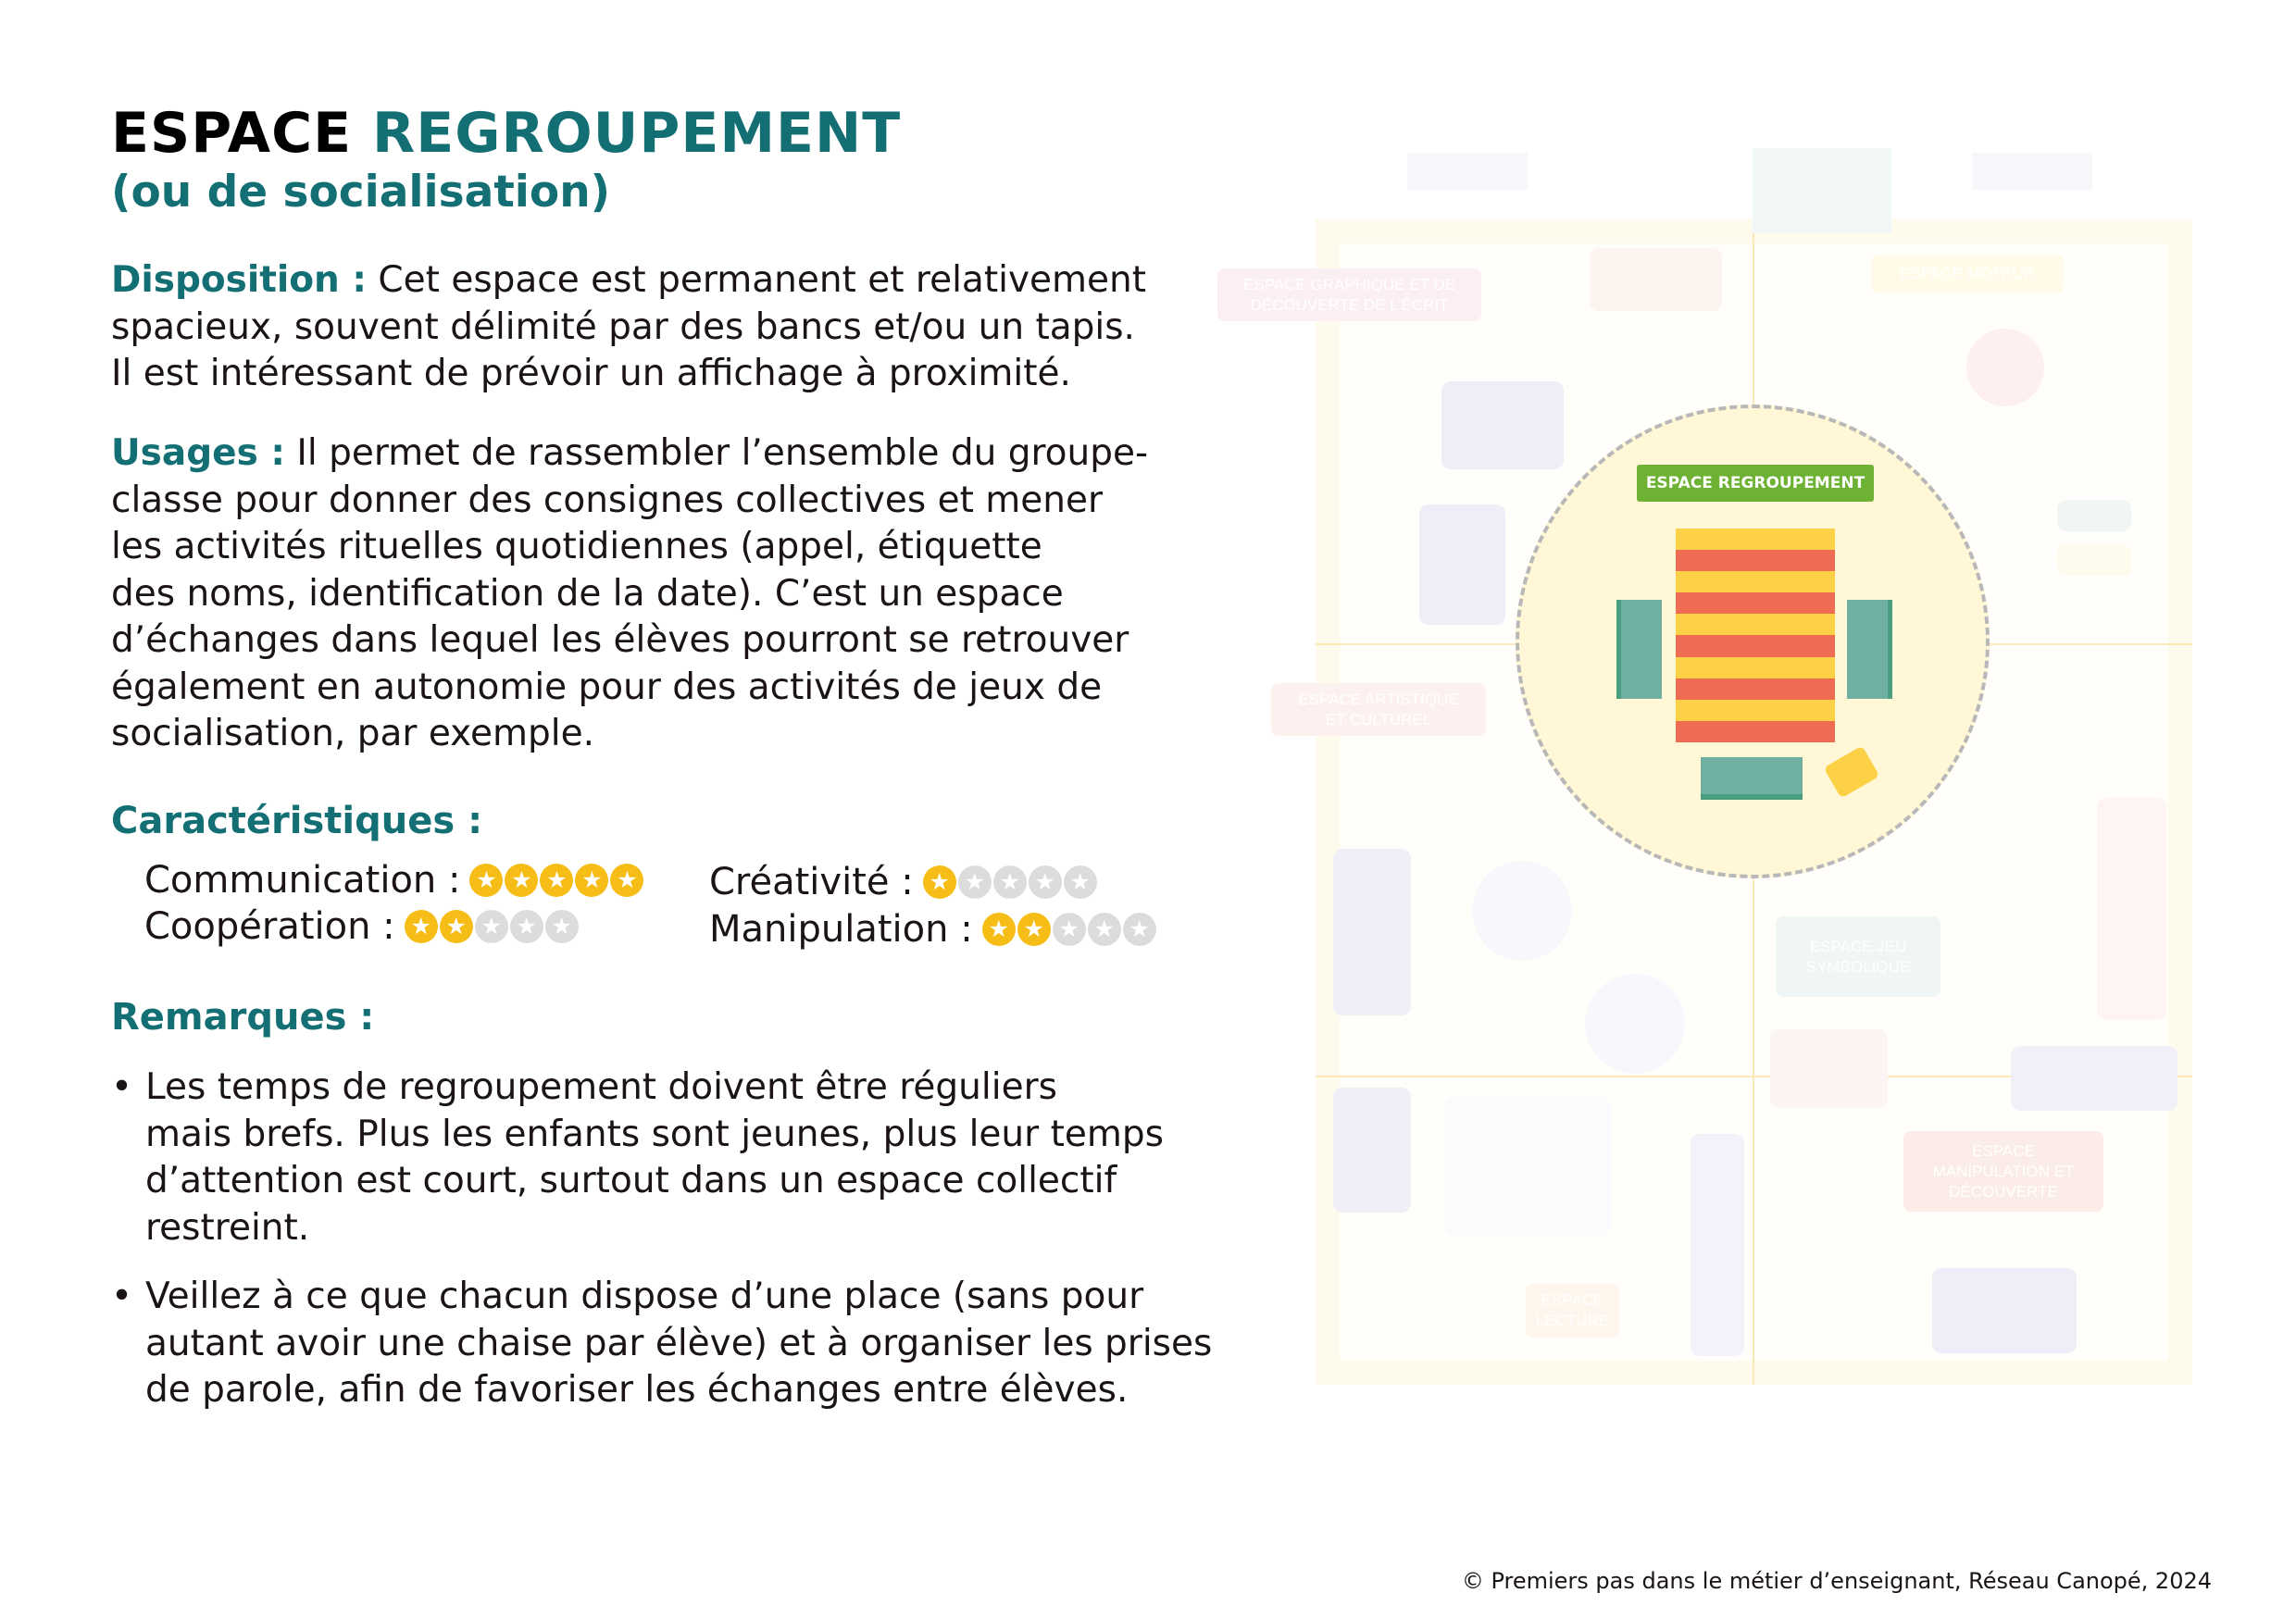 The image size is (2296, 1618). I want to click on zone-label-lecture: ESPACE LECTURE, so click(1572, 1311).